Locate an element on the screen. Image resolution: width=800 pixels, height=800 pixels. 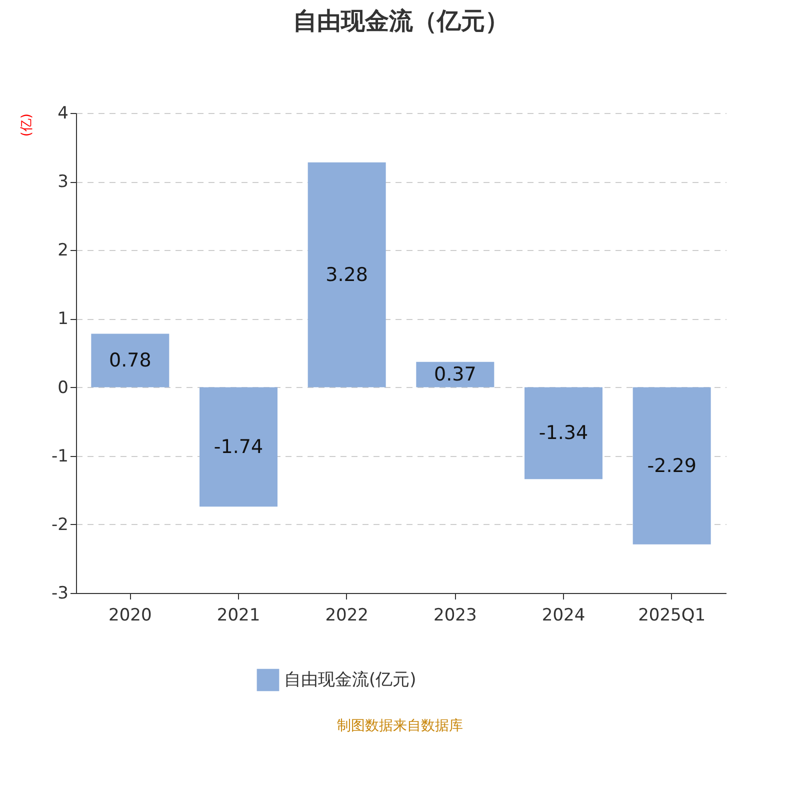
y-tick-label: 3 is located at coordinates (63, 182).